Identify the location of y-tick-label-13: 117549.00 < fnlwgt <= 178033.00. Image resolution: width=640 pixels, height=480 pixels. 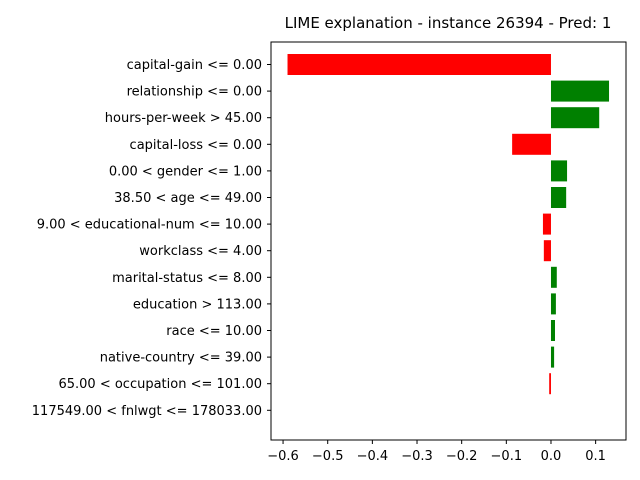
(147, 411).